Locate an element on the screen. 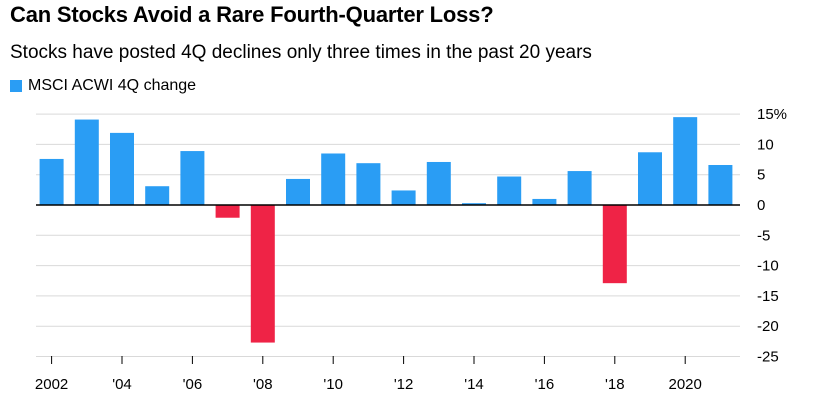 Image resolution: width=828 pixels, height=416 pixels. y-tick-label: 5 is located at coordinates (761, 175).